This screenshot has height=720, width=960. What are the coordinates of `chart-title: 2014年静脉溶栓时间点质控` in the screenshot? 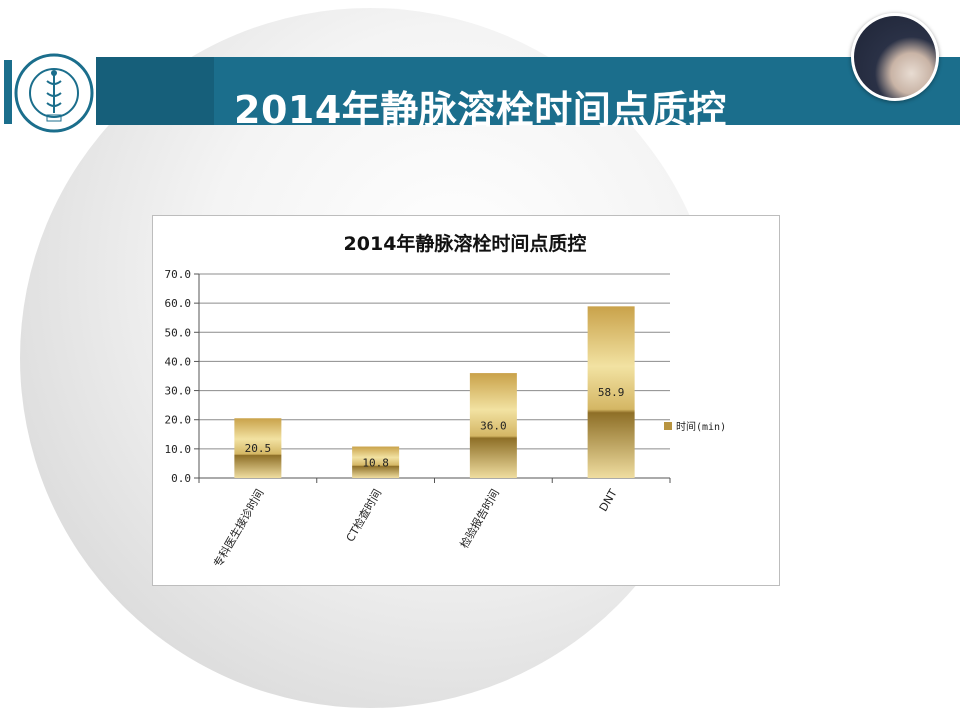 It's located at (465, 243).